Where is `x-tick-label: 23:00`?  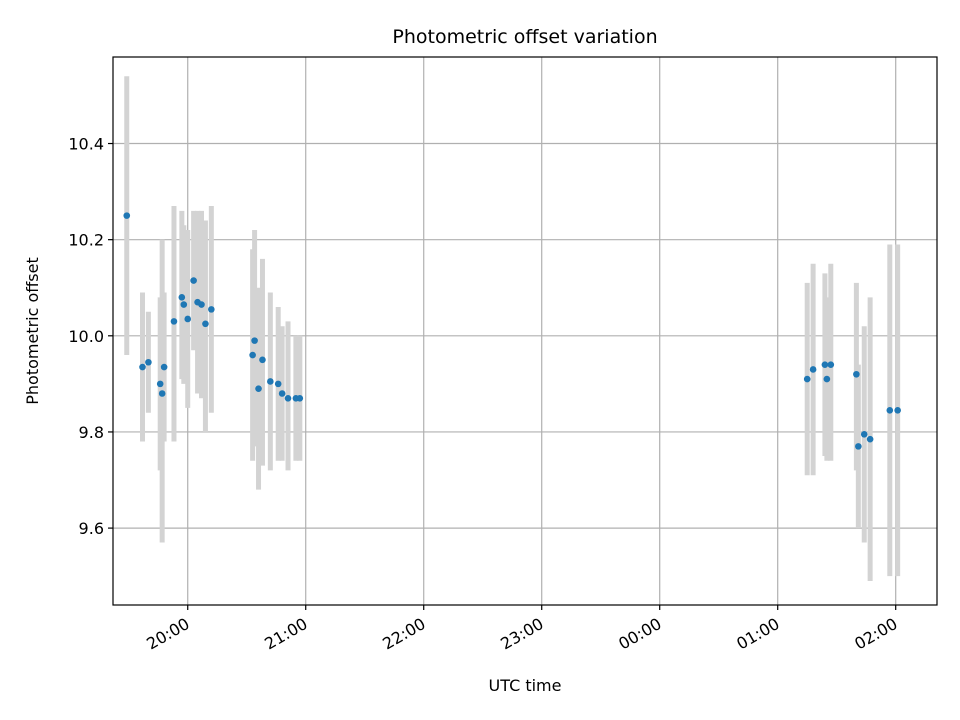
x-tick-label: 23:00 is located at coordinates (521, 634).